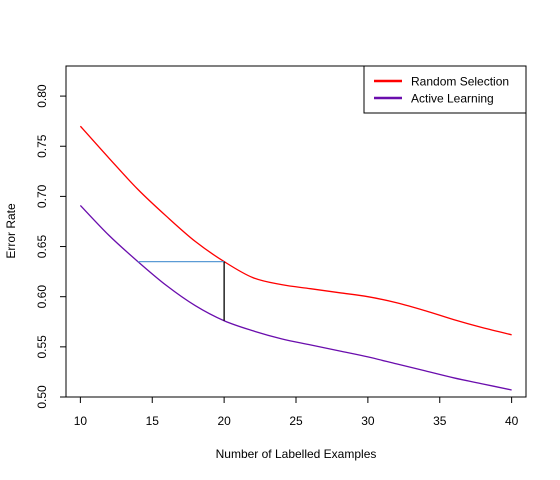 The width and height of the screenshot is (560, 480). What do you see at coordinates (296, 454) in the screenshot?
I see `x-axis-title: Number of Labelled Examples` at bounding box center [296, 454].